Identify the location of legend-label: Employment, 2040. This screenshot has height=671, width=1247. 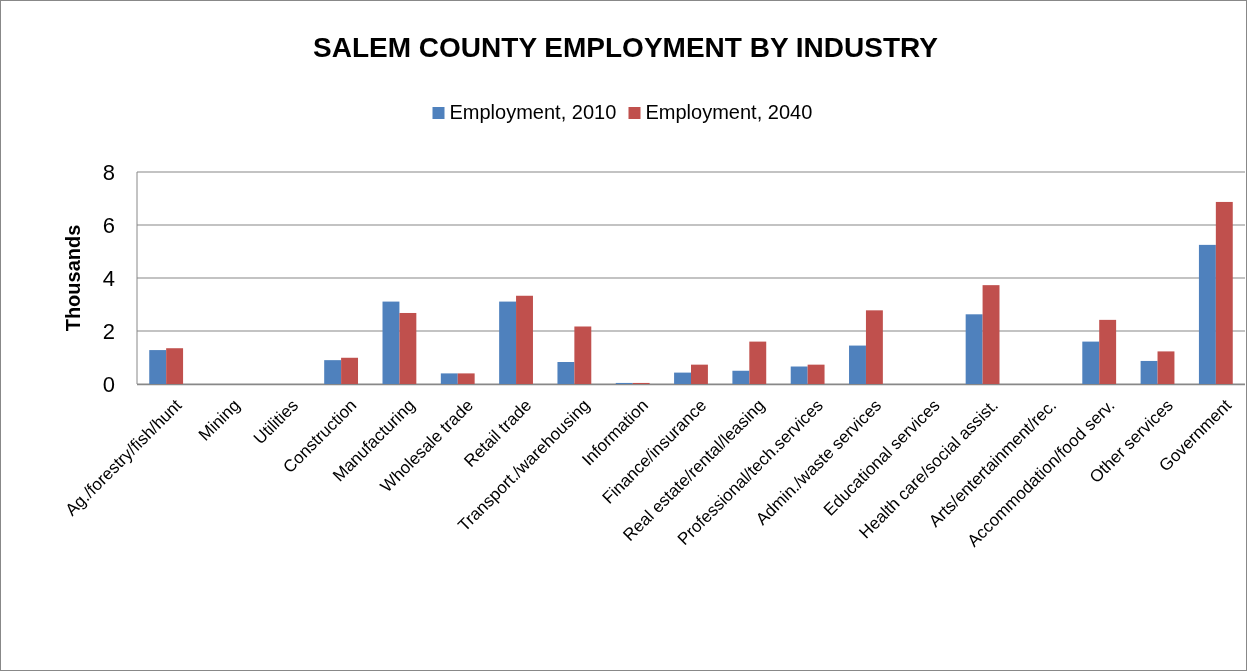
(729, 112).